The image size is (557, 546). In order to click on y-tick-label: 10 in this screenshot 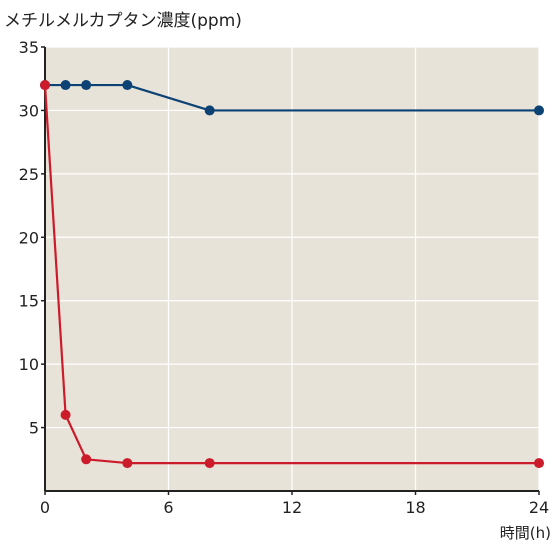, I will do `click(29, 364)`.